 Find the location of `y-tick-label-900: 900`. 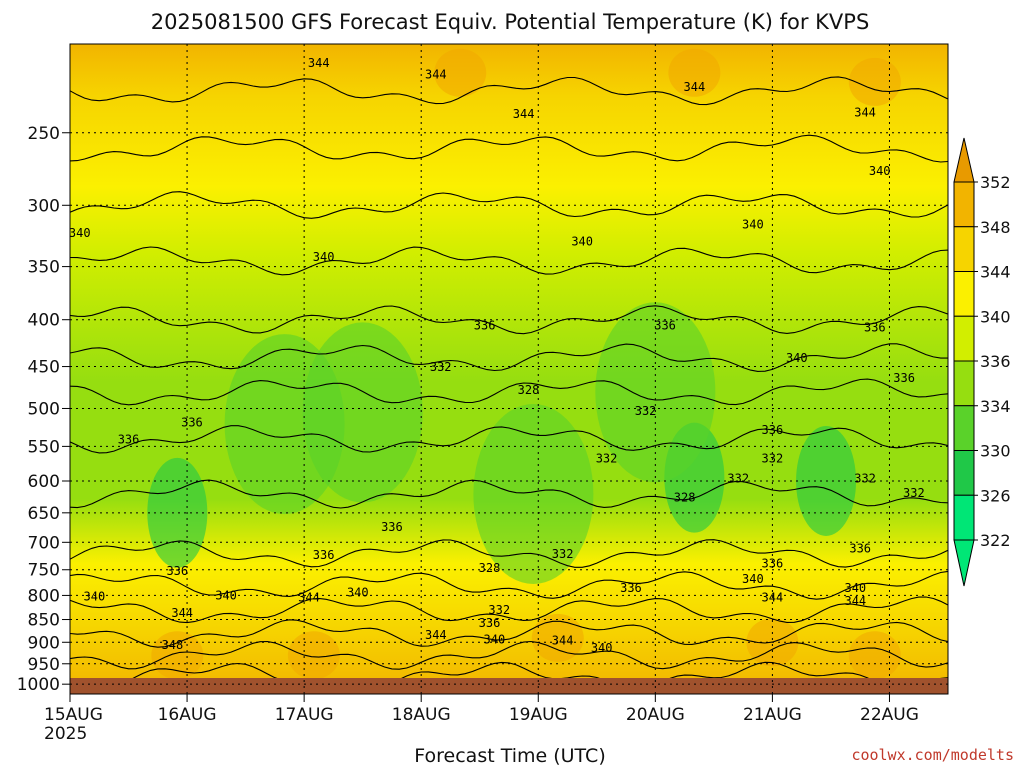

y-tick-label-900: 900 is located at coordinates (44, 643).